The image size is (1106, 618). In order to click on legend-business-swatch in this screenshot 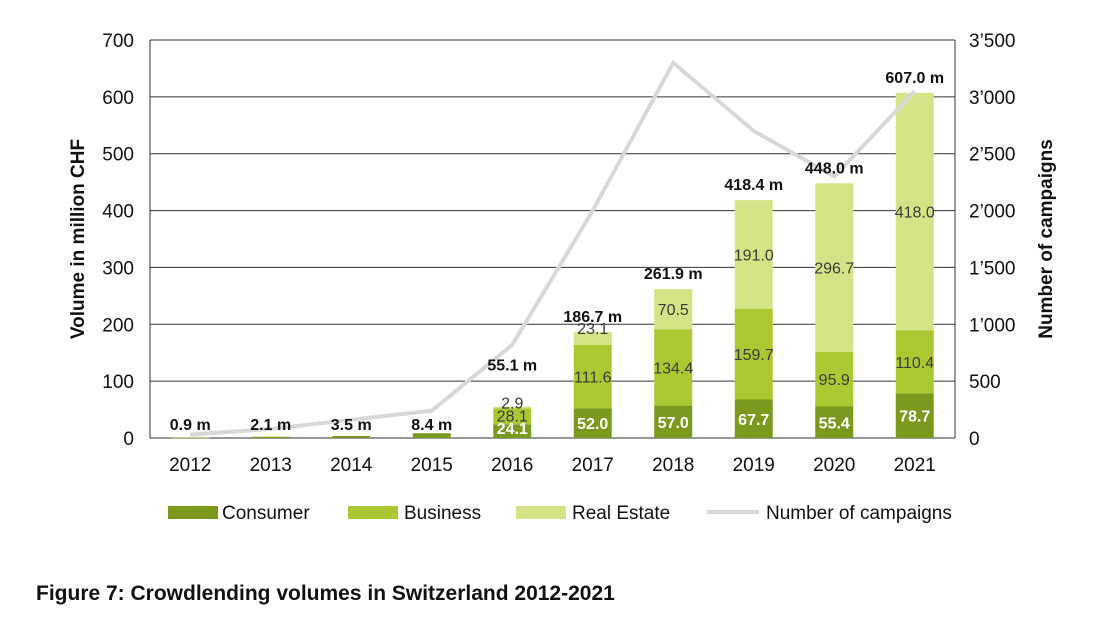, I will do `click(373, 512)`.